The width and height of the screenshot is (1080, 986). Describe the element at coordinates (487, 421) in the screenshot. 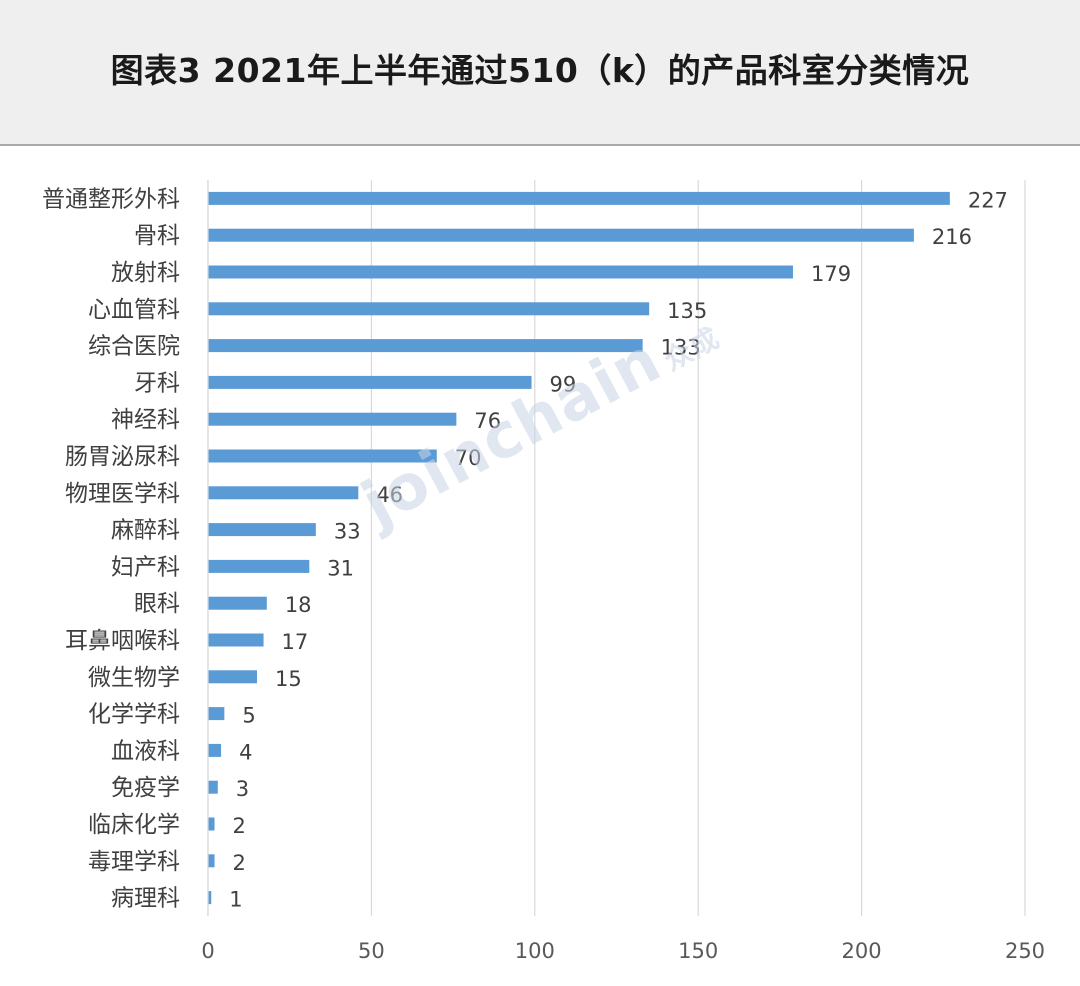

I see `data-label: 76` at that location.